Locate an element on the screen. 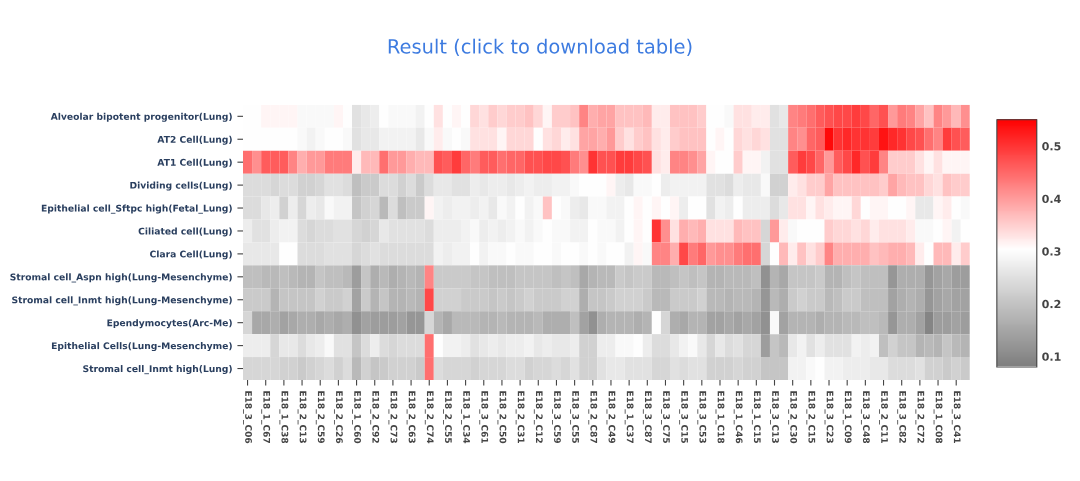 The image size is (1080, 481). y-tick-label: Ependymocytes(Arc-Me) is located at coordinates (169, 324).